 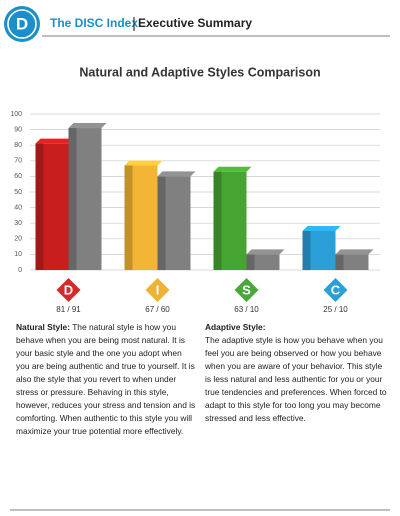 I want to click on doc-title: The DISC Index, so click(x=94, y=23).